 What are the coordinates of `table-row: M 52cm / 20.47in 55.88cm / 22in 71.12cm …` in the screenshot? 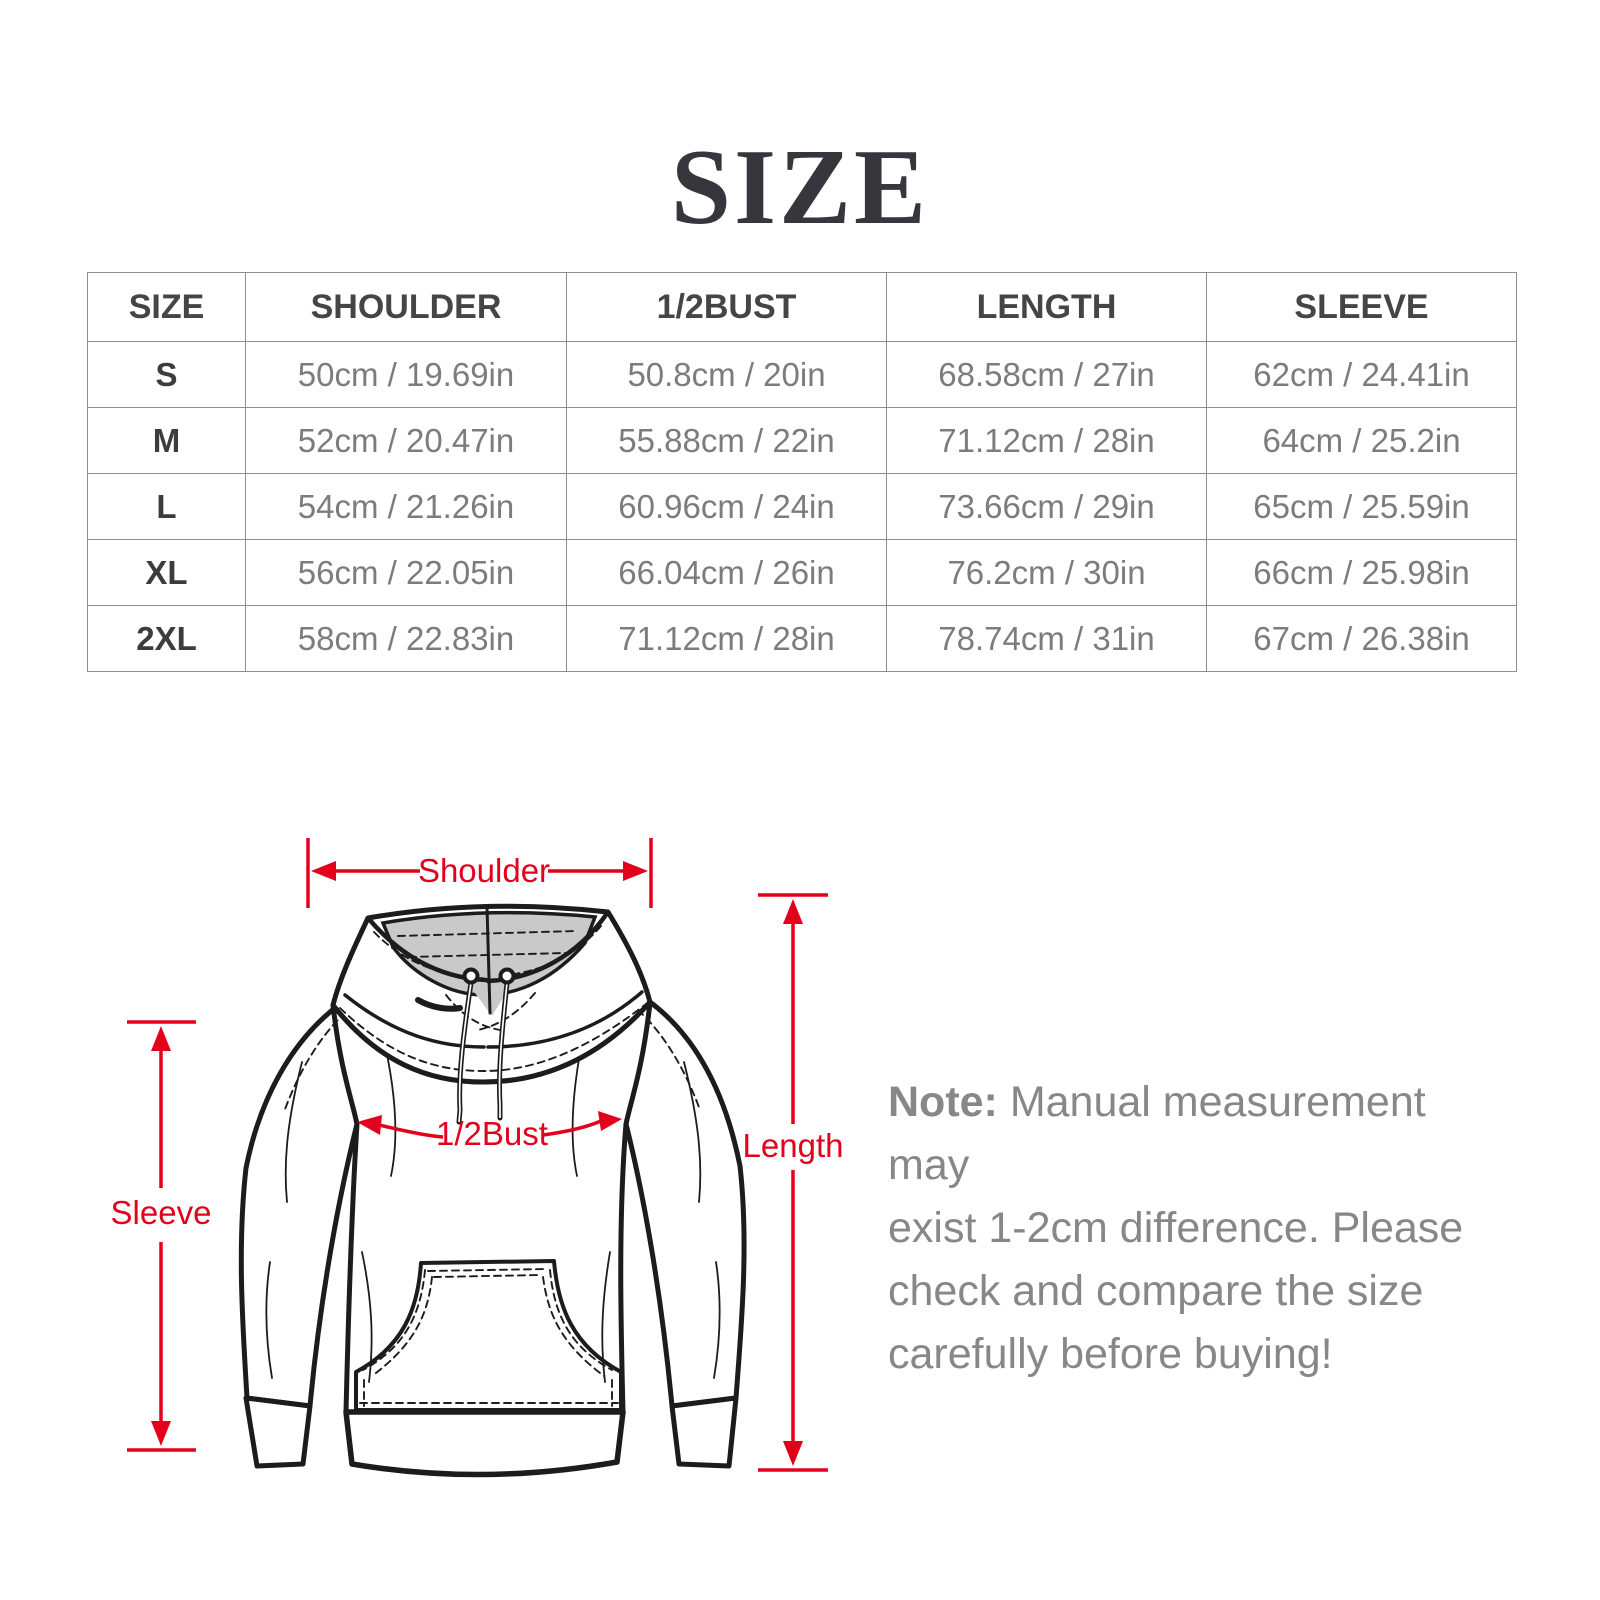 It's located at (802, 440).